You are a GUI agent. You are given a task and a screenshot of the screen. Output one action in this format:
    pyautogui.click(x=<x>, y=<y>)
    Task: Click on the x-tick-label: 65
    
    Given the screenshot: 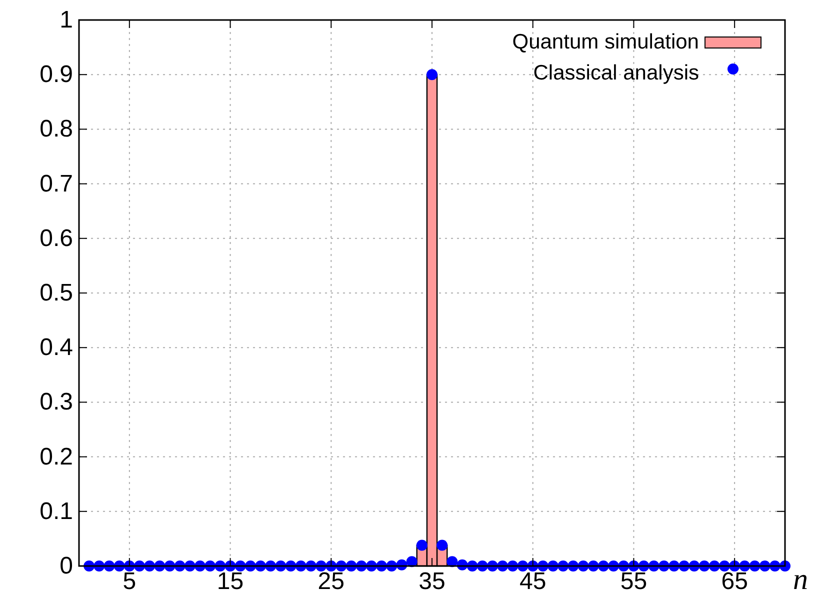 What is the action you would take?
    pyautogui.click(x=734, y=581)
    